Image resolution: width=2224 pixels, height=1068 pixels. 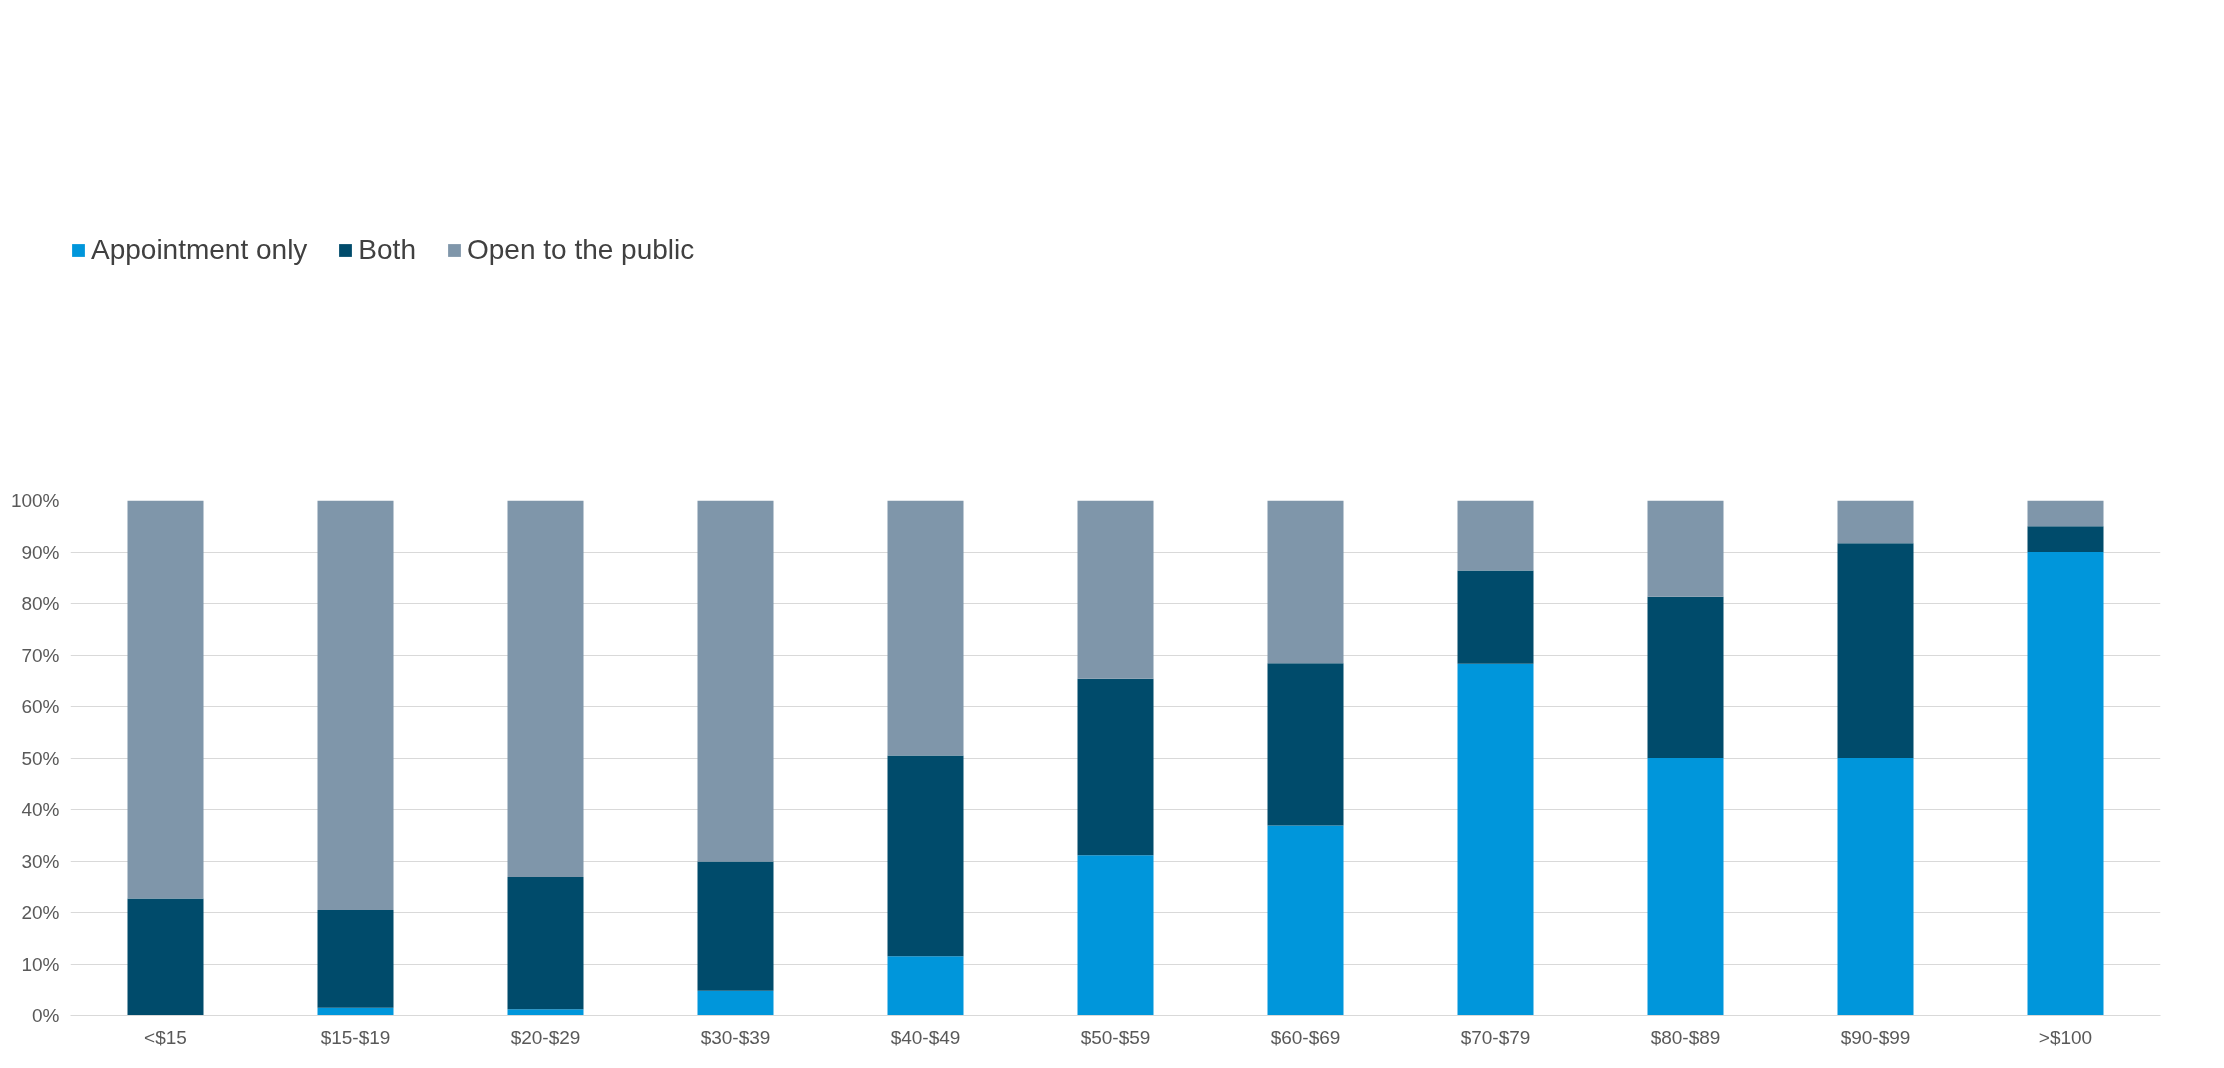 I want to click on x-tick-label: $80-$89, so click(x=1685, y=1037).